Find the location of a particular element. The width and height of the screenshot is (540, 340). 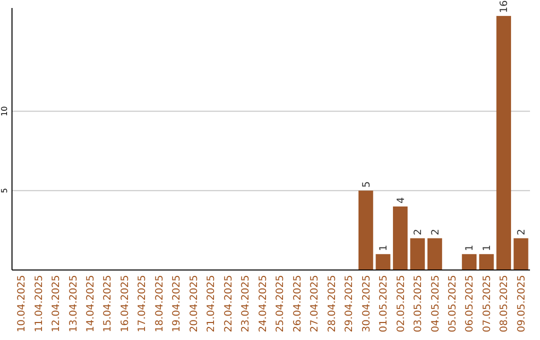

x-tick-label: 28.04.2025 is located at coordinates (332, 303).